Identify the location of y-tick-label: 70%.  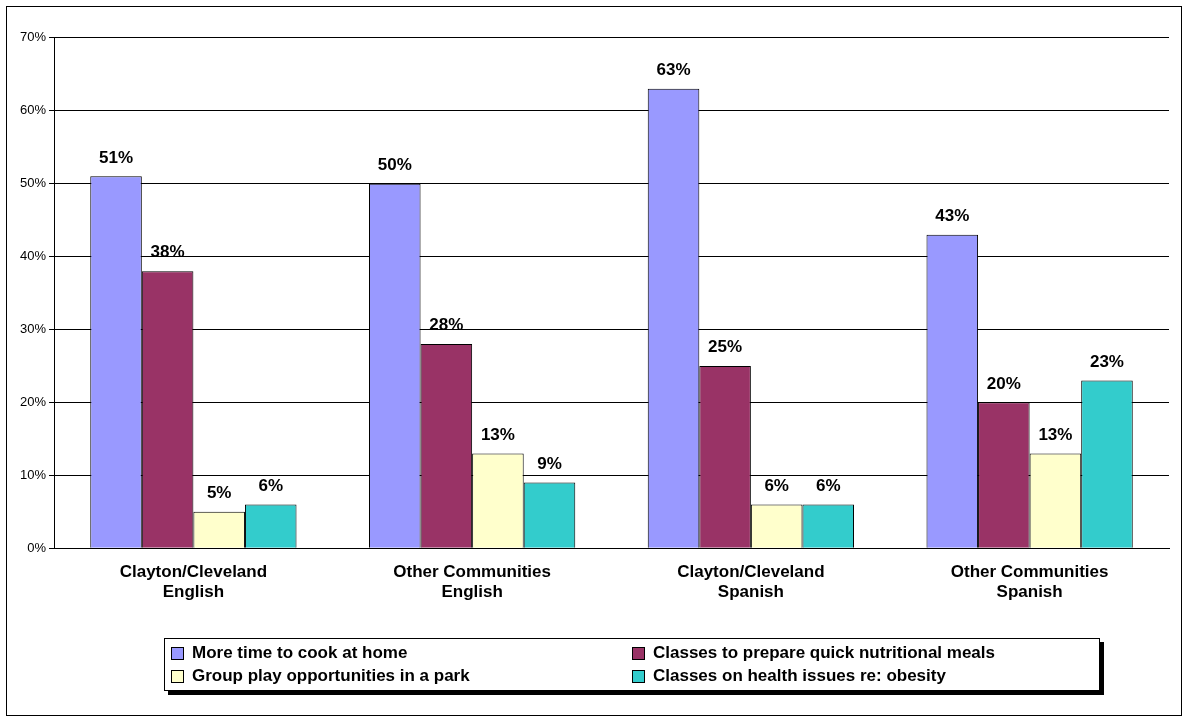
(33, 37).